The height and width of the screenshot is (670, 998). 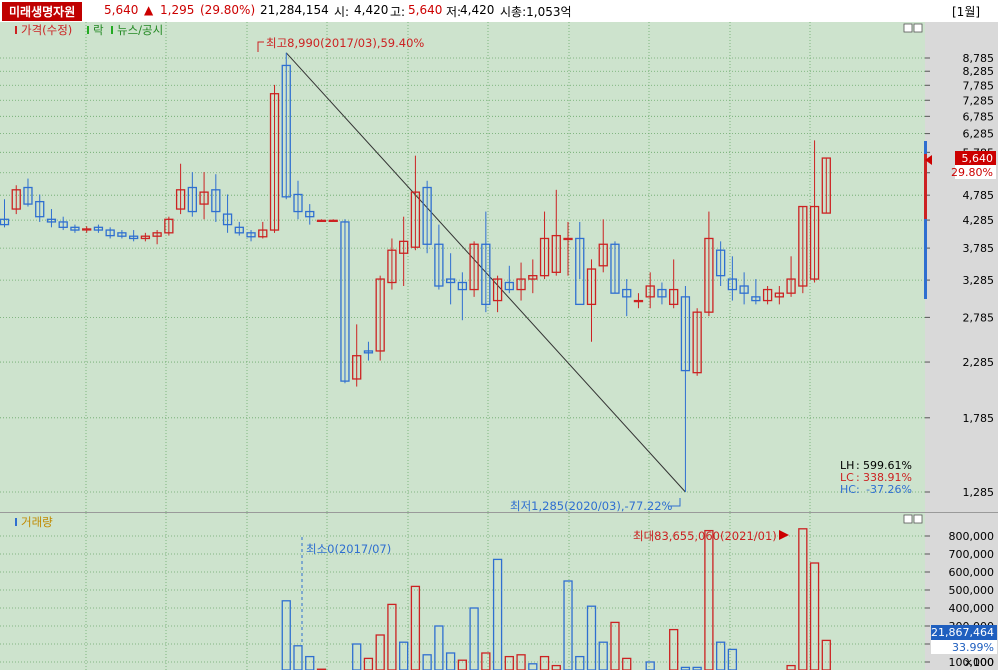 What do you see at coordinates (908, 519) in the screenshot?
I see `volume-panel-minimize-button` at bounding box center [908, 519].